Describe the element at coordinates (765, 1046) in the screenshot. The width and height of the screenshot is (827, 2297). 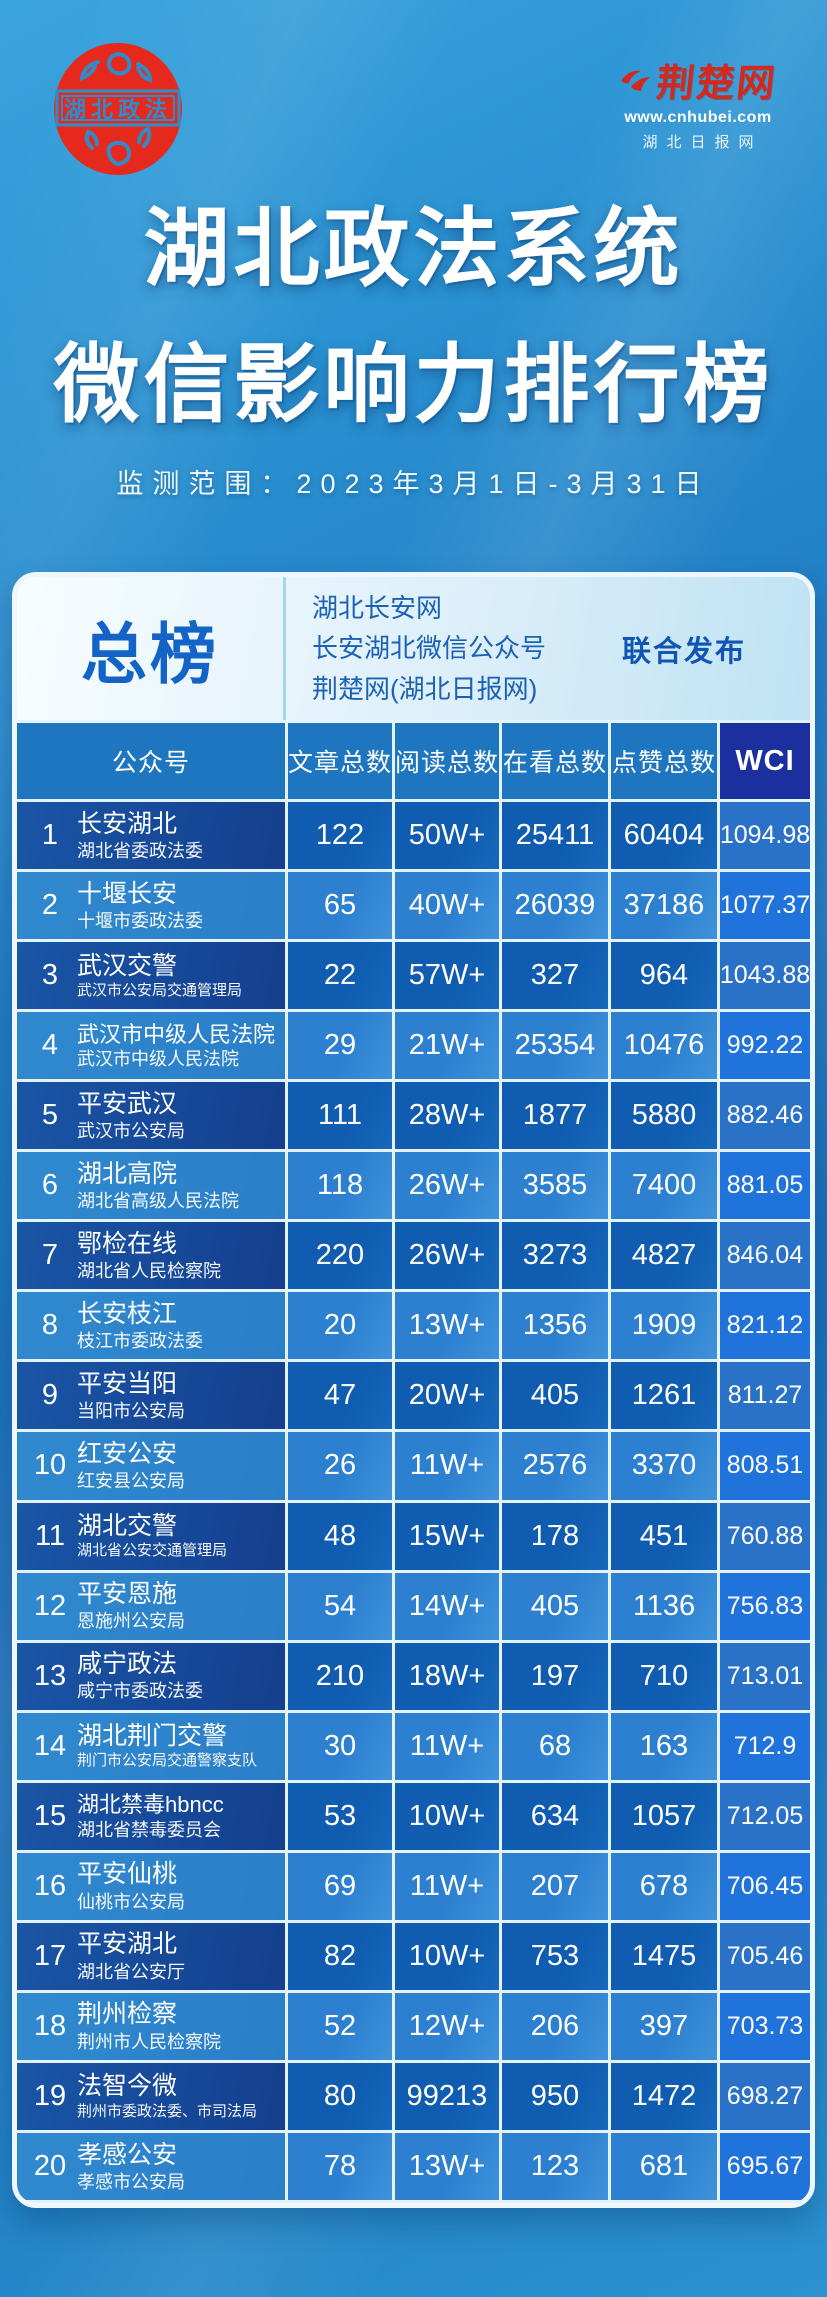
I see `wci-cell: 992.22` at that location.